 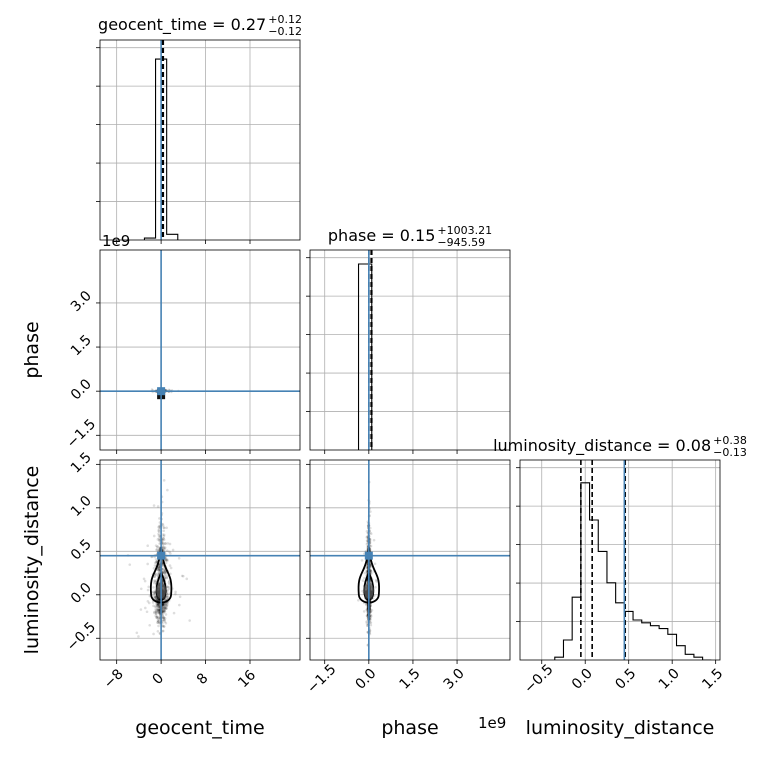 I want to click on panel-frame, so click(x=200, y=560).